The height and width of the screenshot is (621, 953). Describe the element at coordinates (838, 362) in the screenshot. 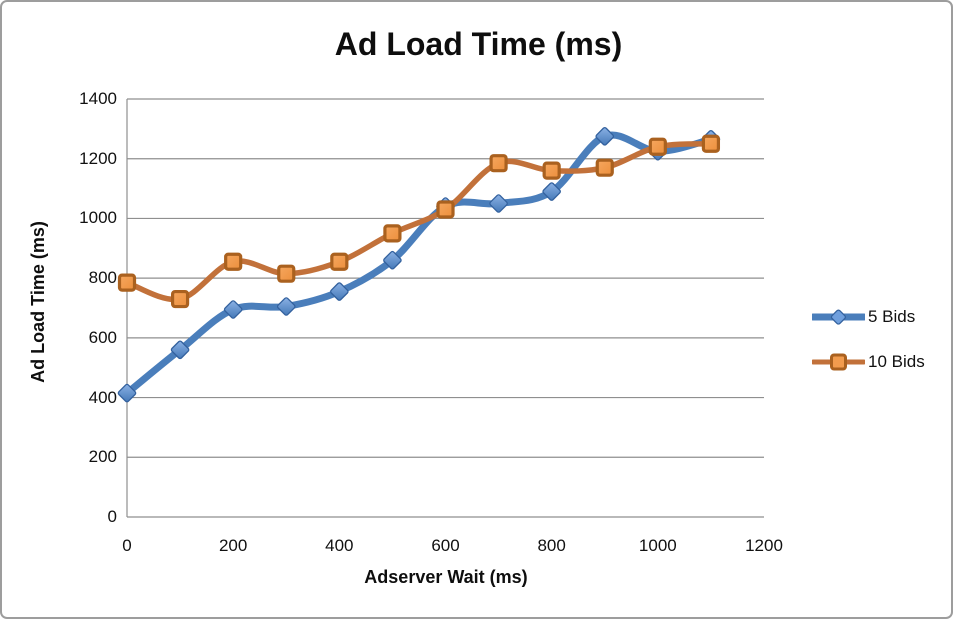

I see `orange-square-line-icon` at that location.